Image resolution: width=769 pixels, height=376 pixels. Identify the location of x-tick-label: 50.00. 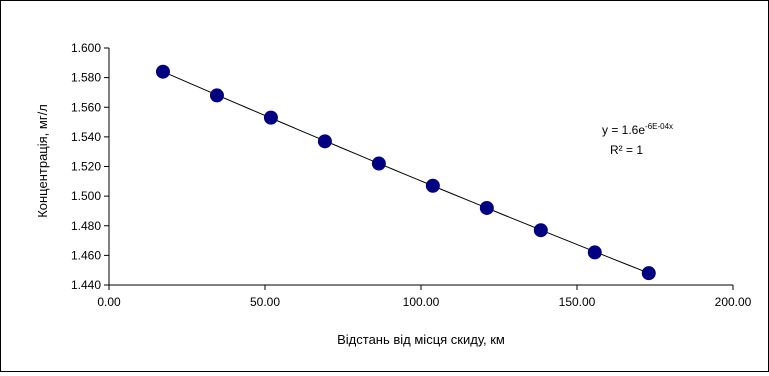
(265, 302).